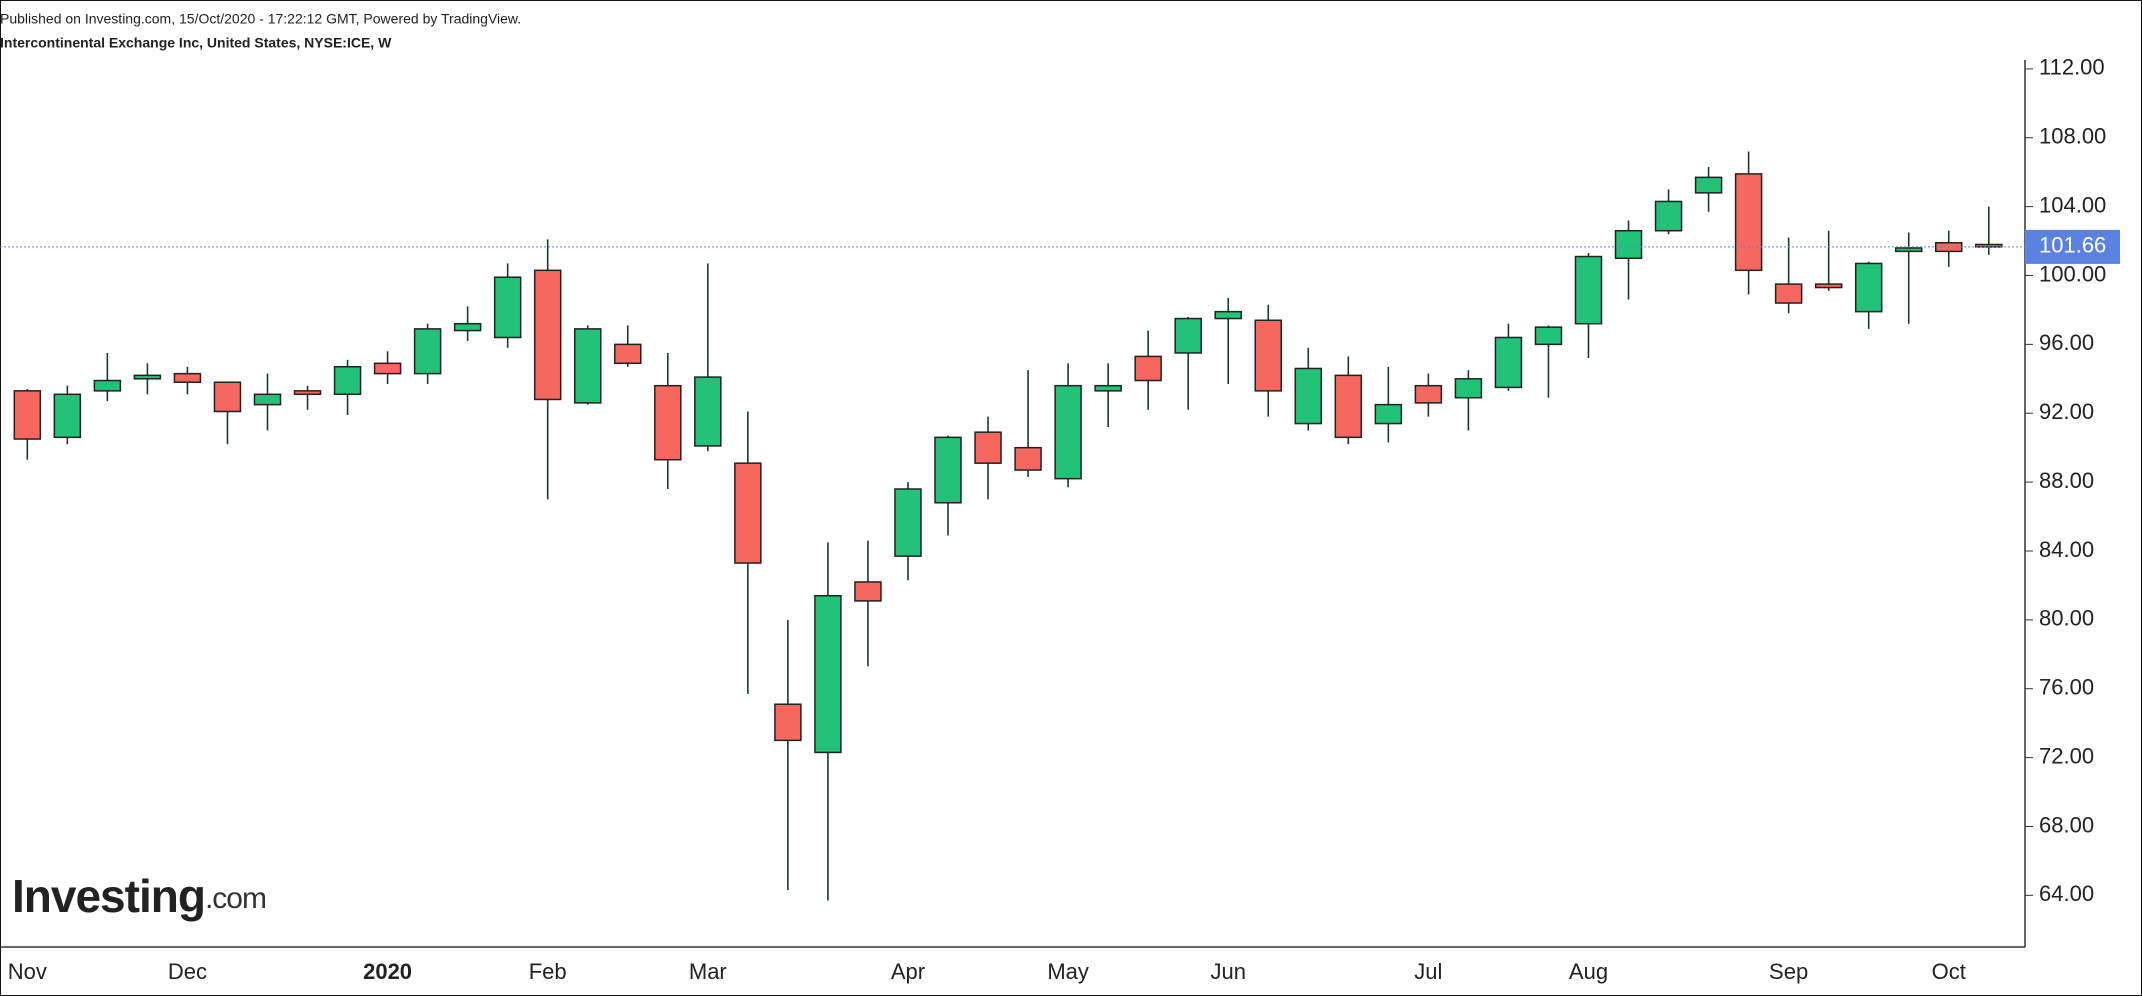 The image size is (2142, 996). Describe the element at coordinates (2066, 411) in the screenshot. I see `y-tick-label: 92.00` at that location.